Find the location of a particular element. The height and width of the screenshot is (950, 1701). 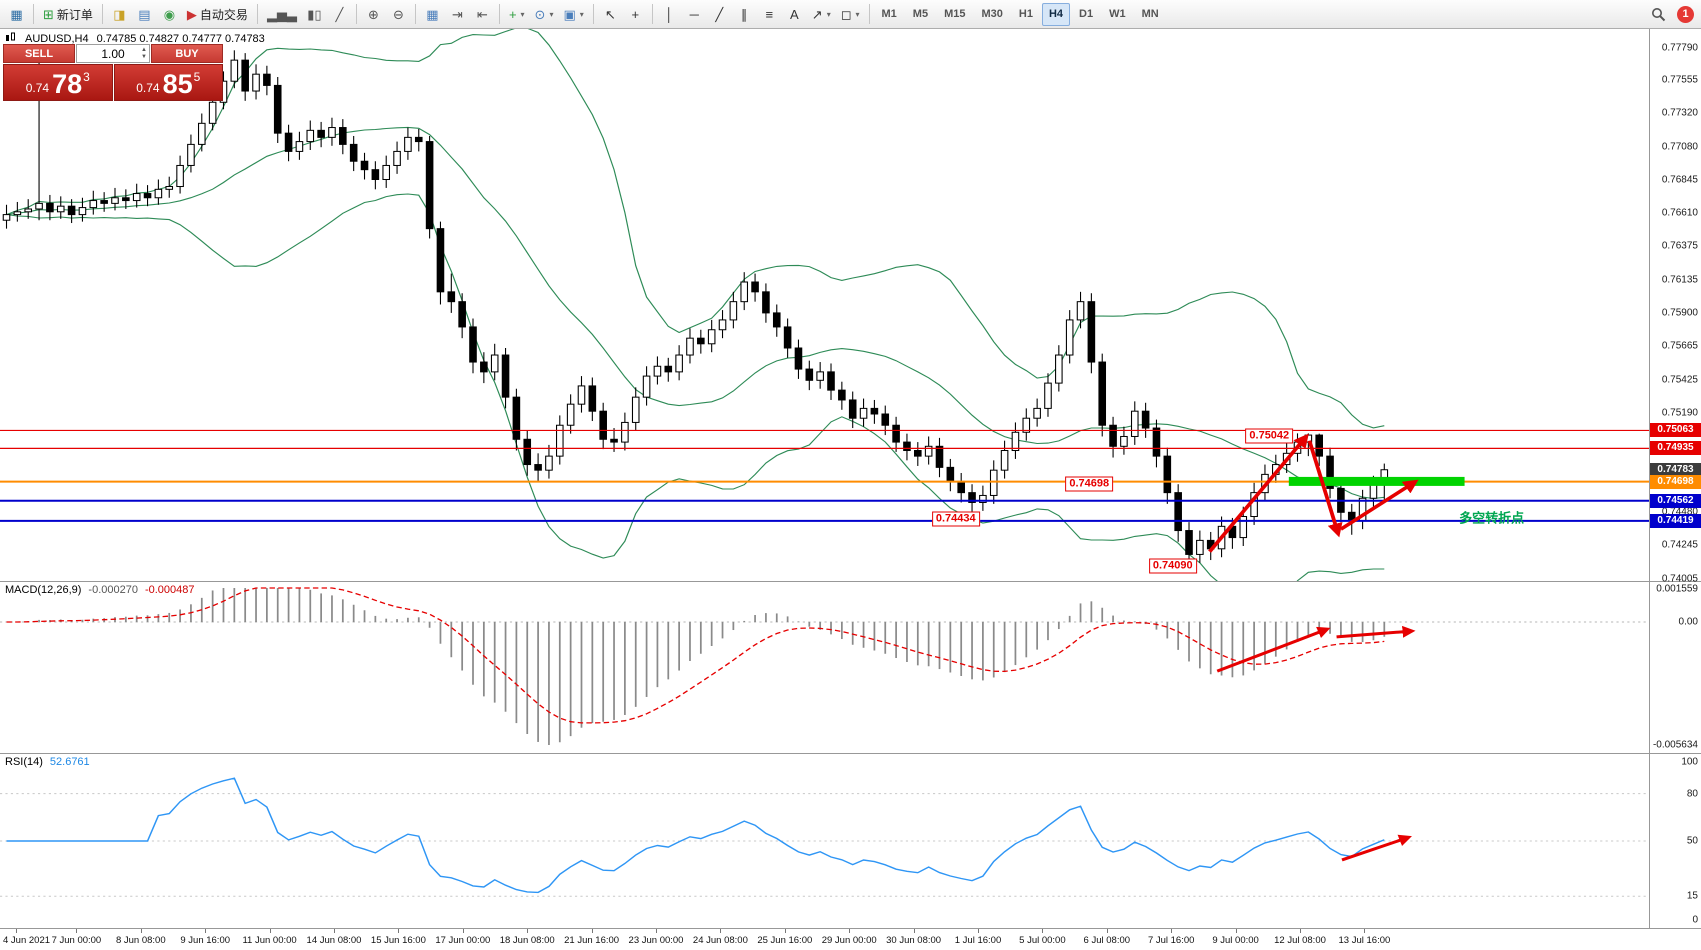

autotrading-button: ▶ 自动交易 is located at coordinates (217, 14).